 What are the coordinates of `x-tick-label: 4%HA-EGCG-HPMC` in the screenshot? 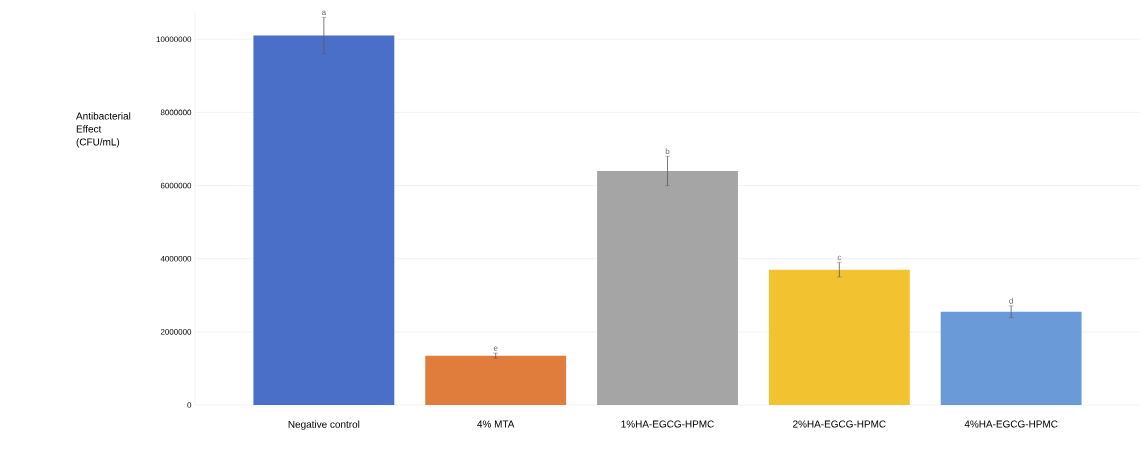 It's located at (1011, 424).